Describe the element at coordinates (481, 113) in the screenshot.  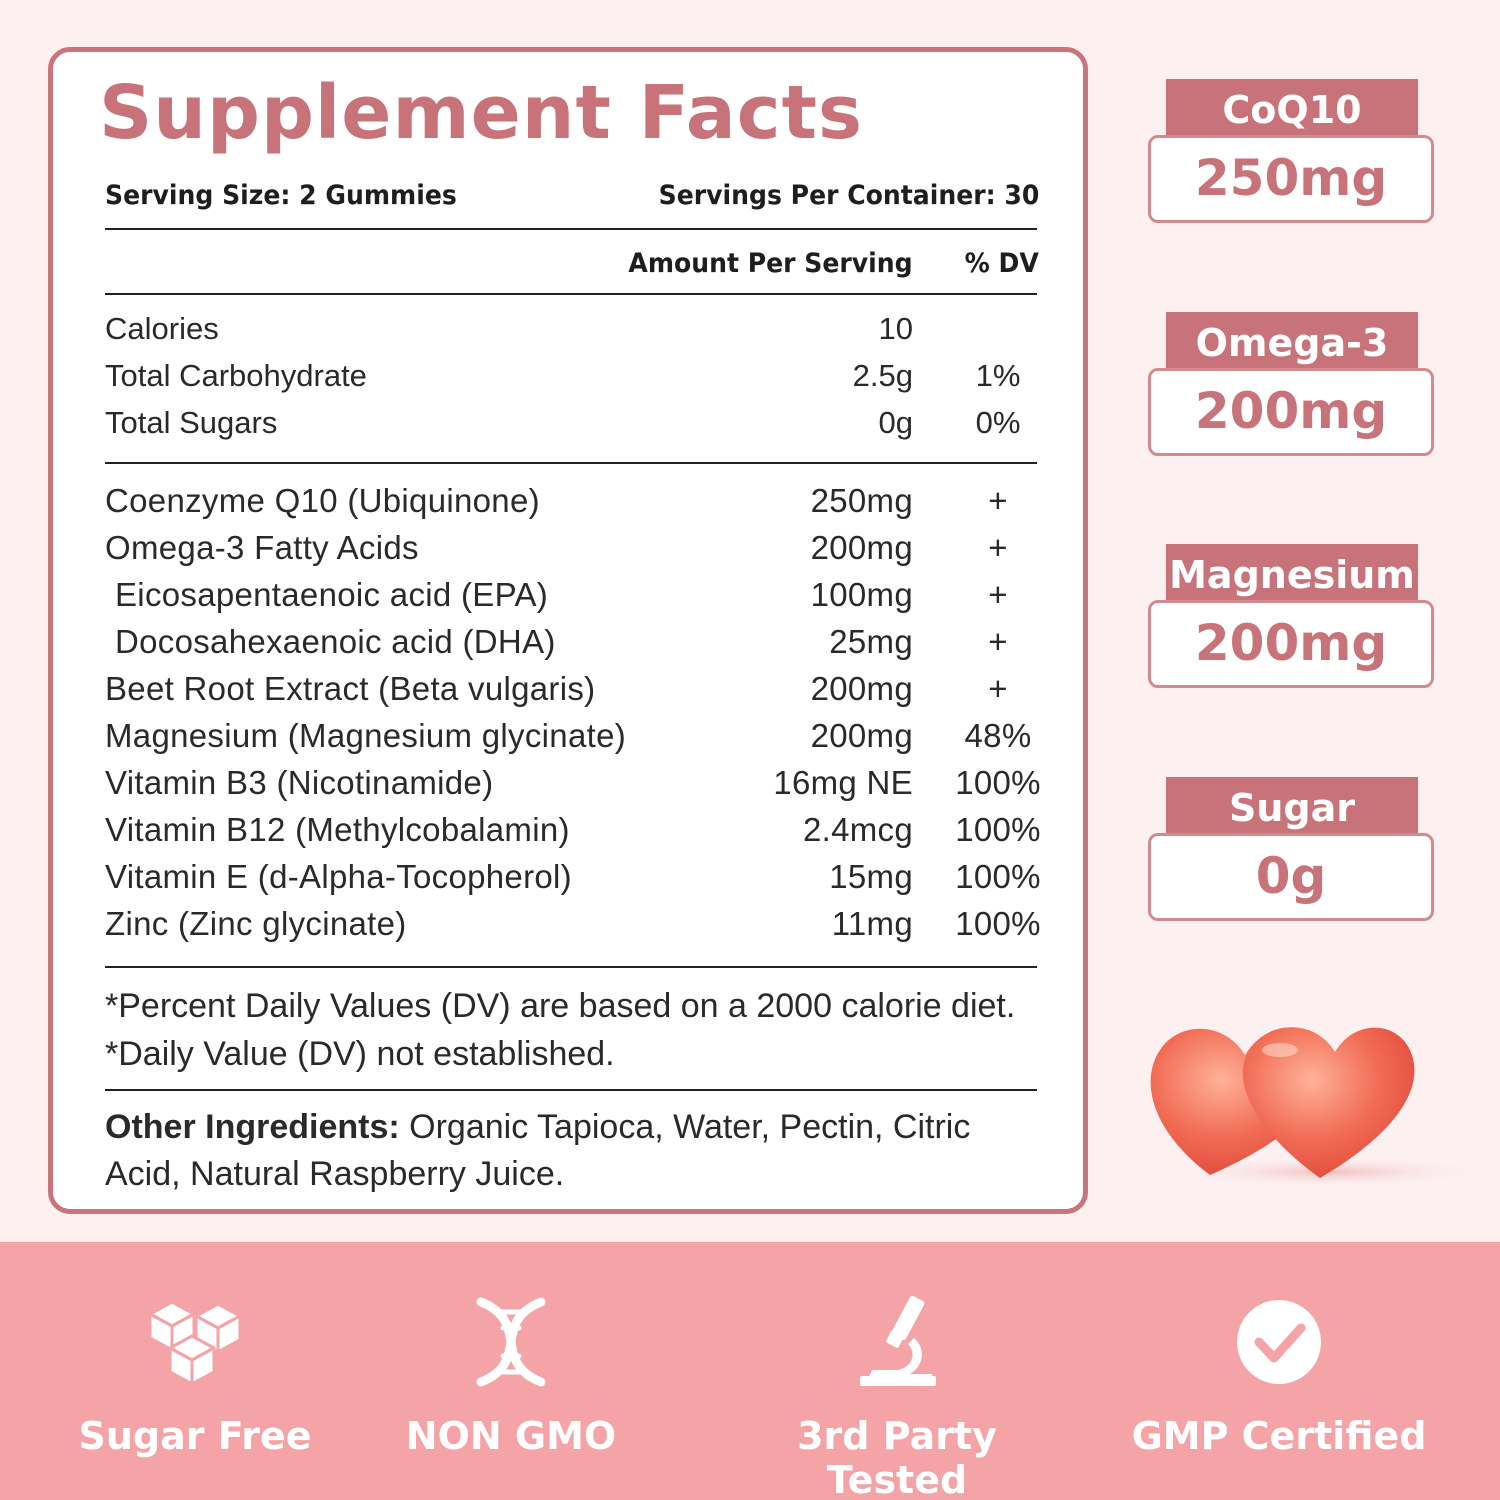
I see `facts-title: Supplement Facts` at that location.